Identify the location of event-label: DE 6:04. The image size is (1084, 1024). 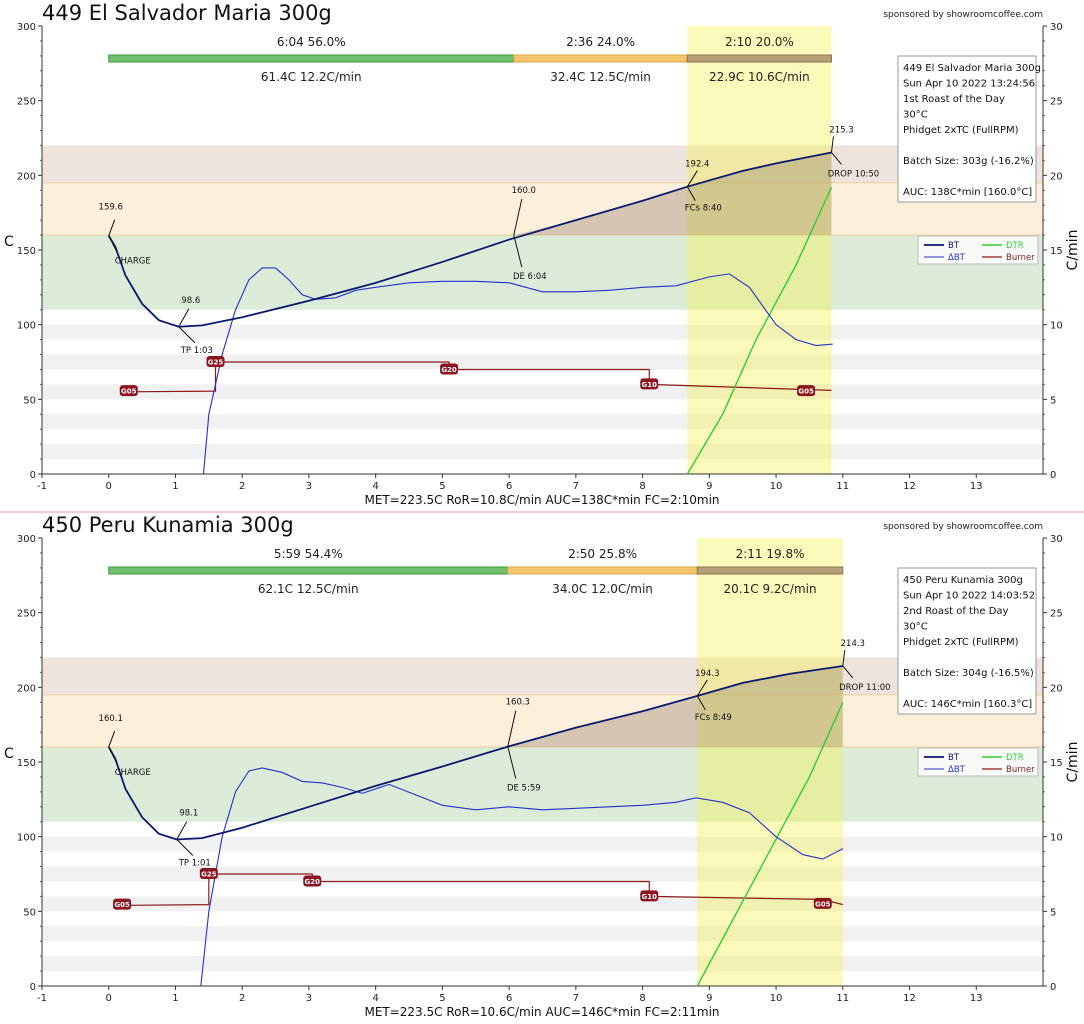
(530, 277).